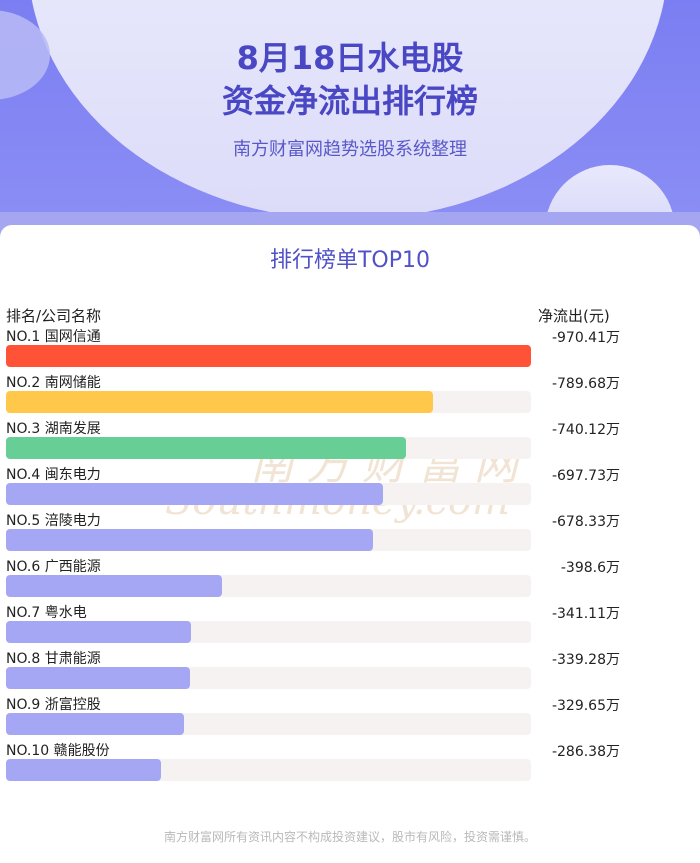  Describe the element at coordinates (350, 579) in the screenshot. I see `ranking-row: NO.6 广西能源 -398.6万` at that location.